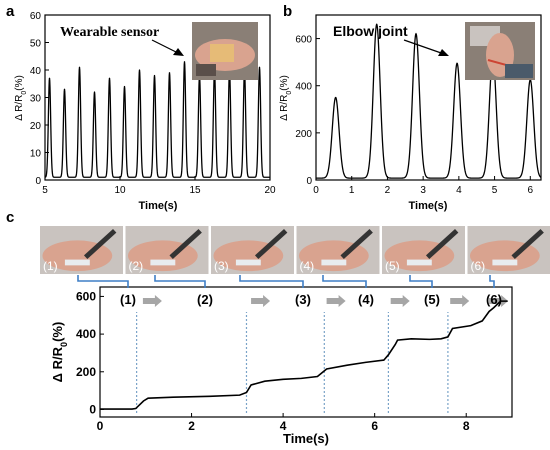 The image size is (550, 450). Describe the element at coordinates (10, 11) in the screenshot. I see `panel-letter-a: a` at that location.